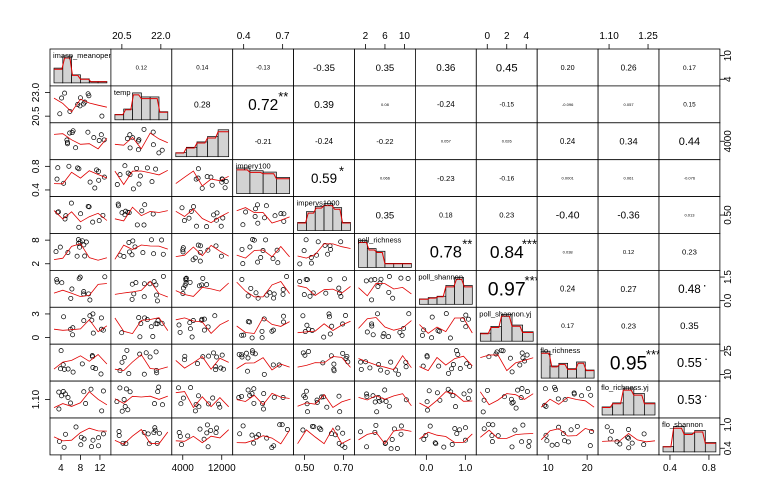 The height and width of the screenshot is (504, 761). Describe the element at coordinates (532, 280) in the screenshot. I see `significance-stars: ***` at that location.